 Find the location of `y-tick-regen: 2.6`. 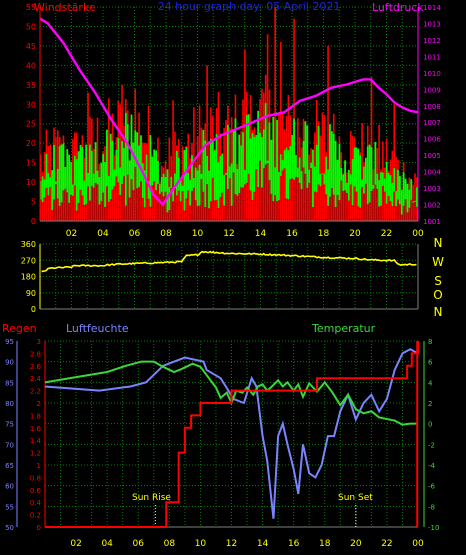

y-tick-regen: 2.6 is located at coordinates (36, 367).